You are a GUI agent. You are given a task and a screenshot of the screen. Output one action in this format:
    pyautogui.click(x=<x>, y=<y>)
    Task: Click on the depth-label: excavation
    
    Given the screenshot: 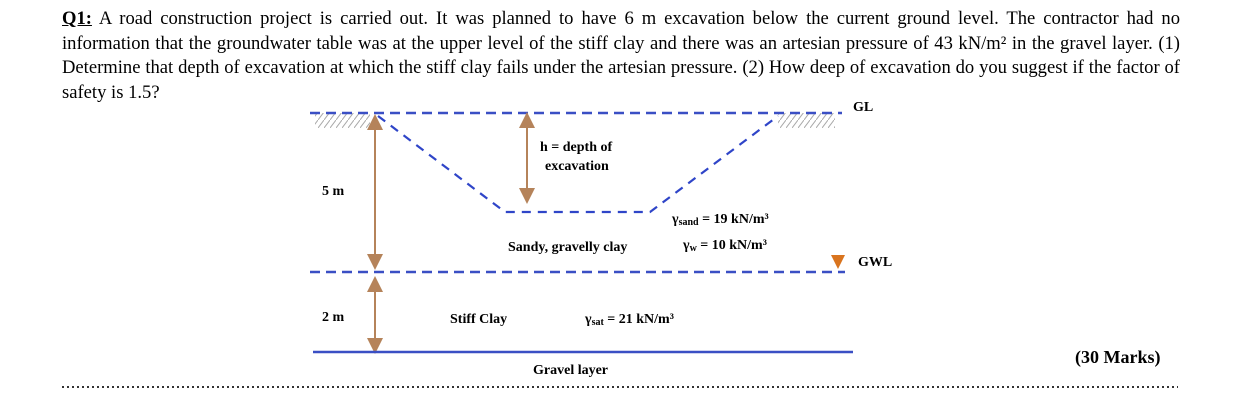 What is the action you would take?
    pyautogui.click(x=577, y=166)
    